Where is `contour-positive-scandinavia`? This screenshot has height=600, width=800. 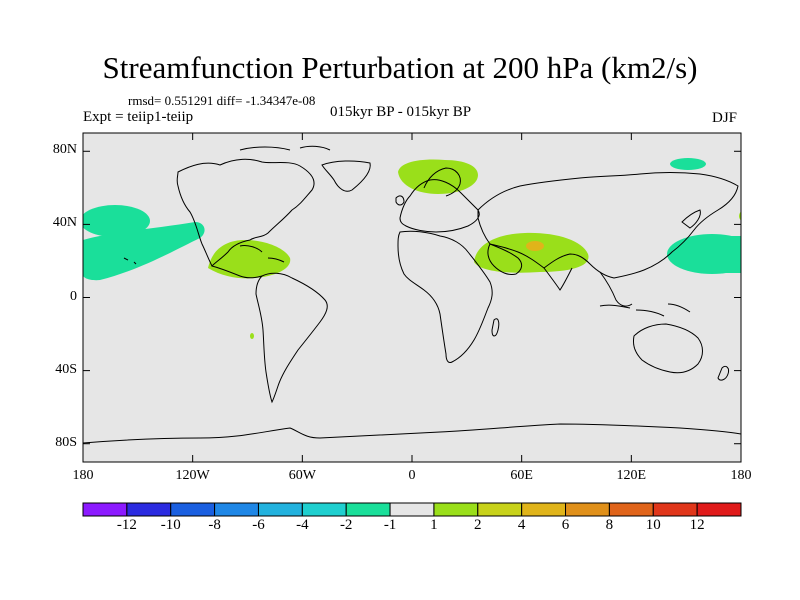
contour-positive-scandinavia is located at coordinates (438, 176).